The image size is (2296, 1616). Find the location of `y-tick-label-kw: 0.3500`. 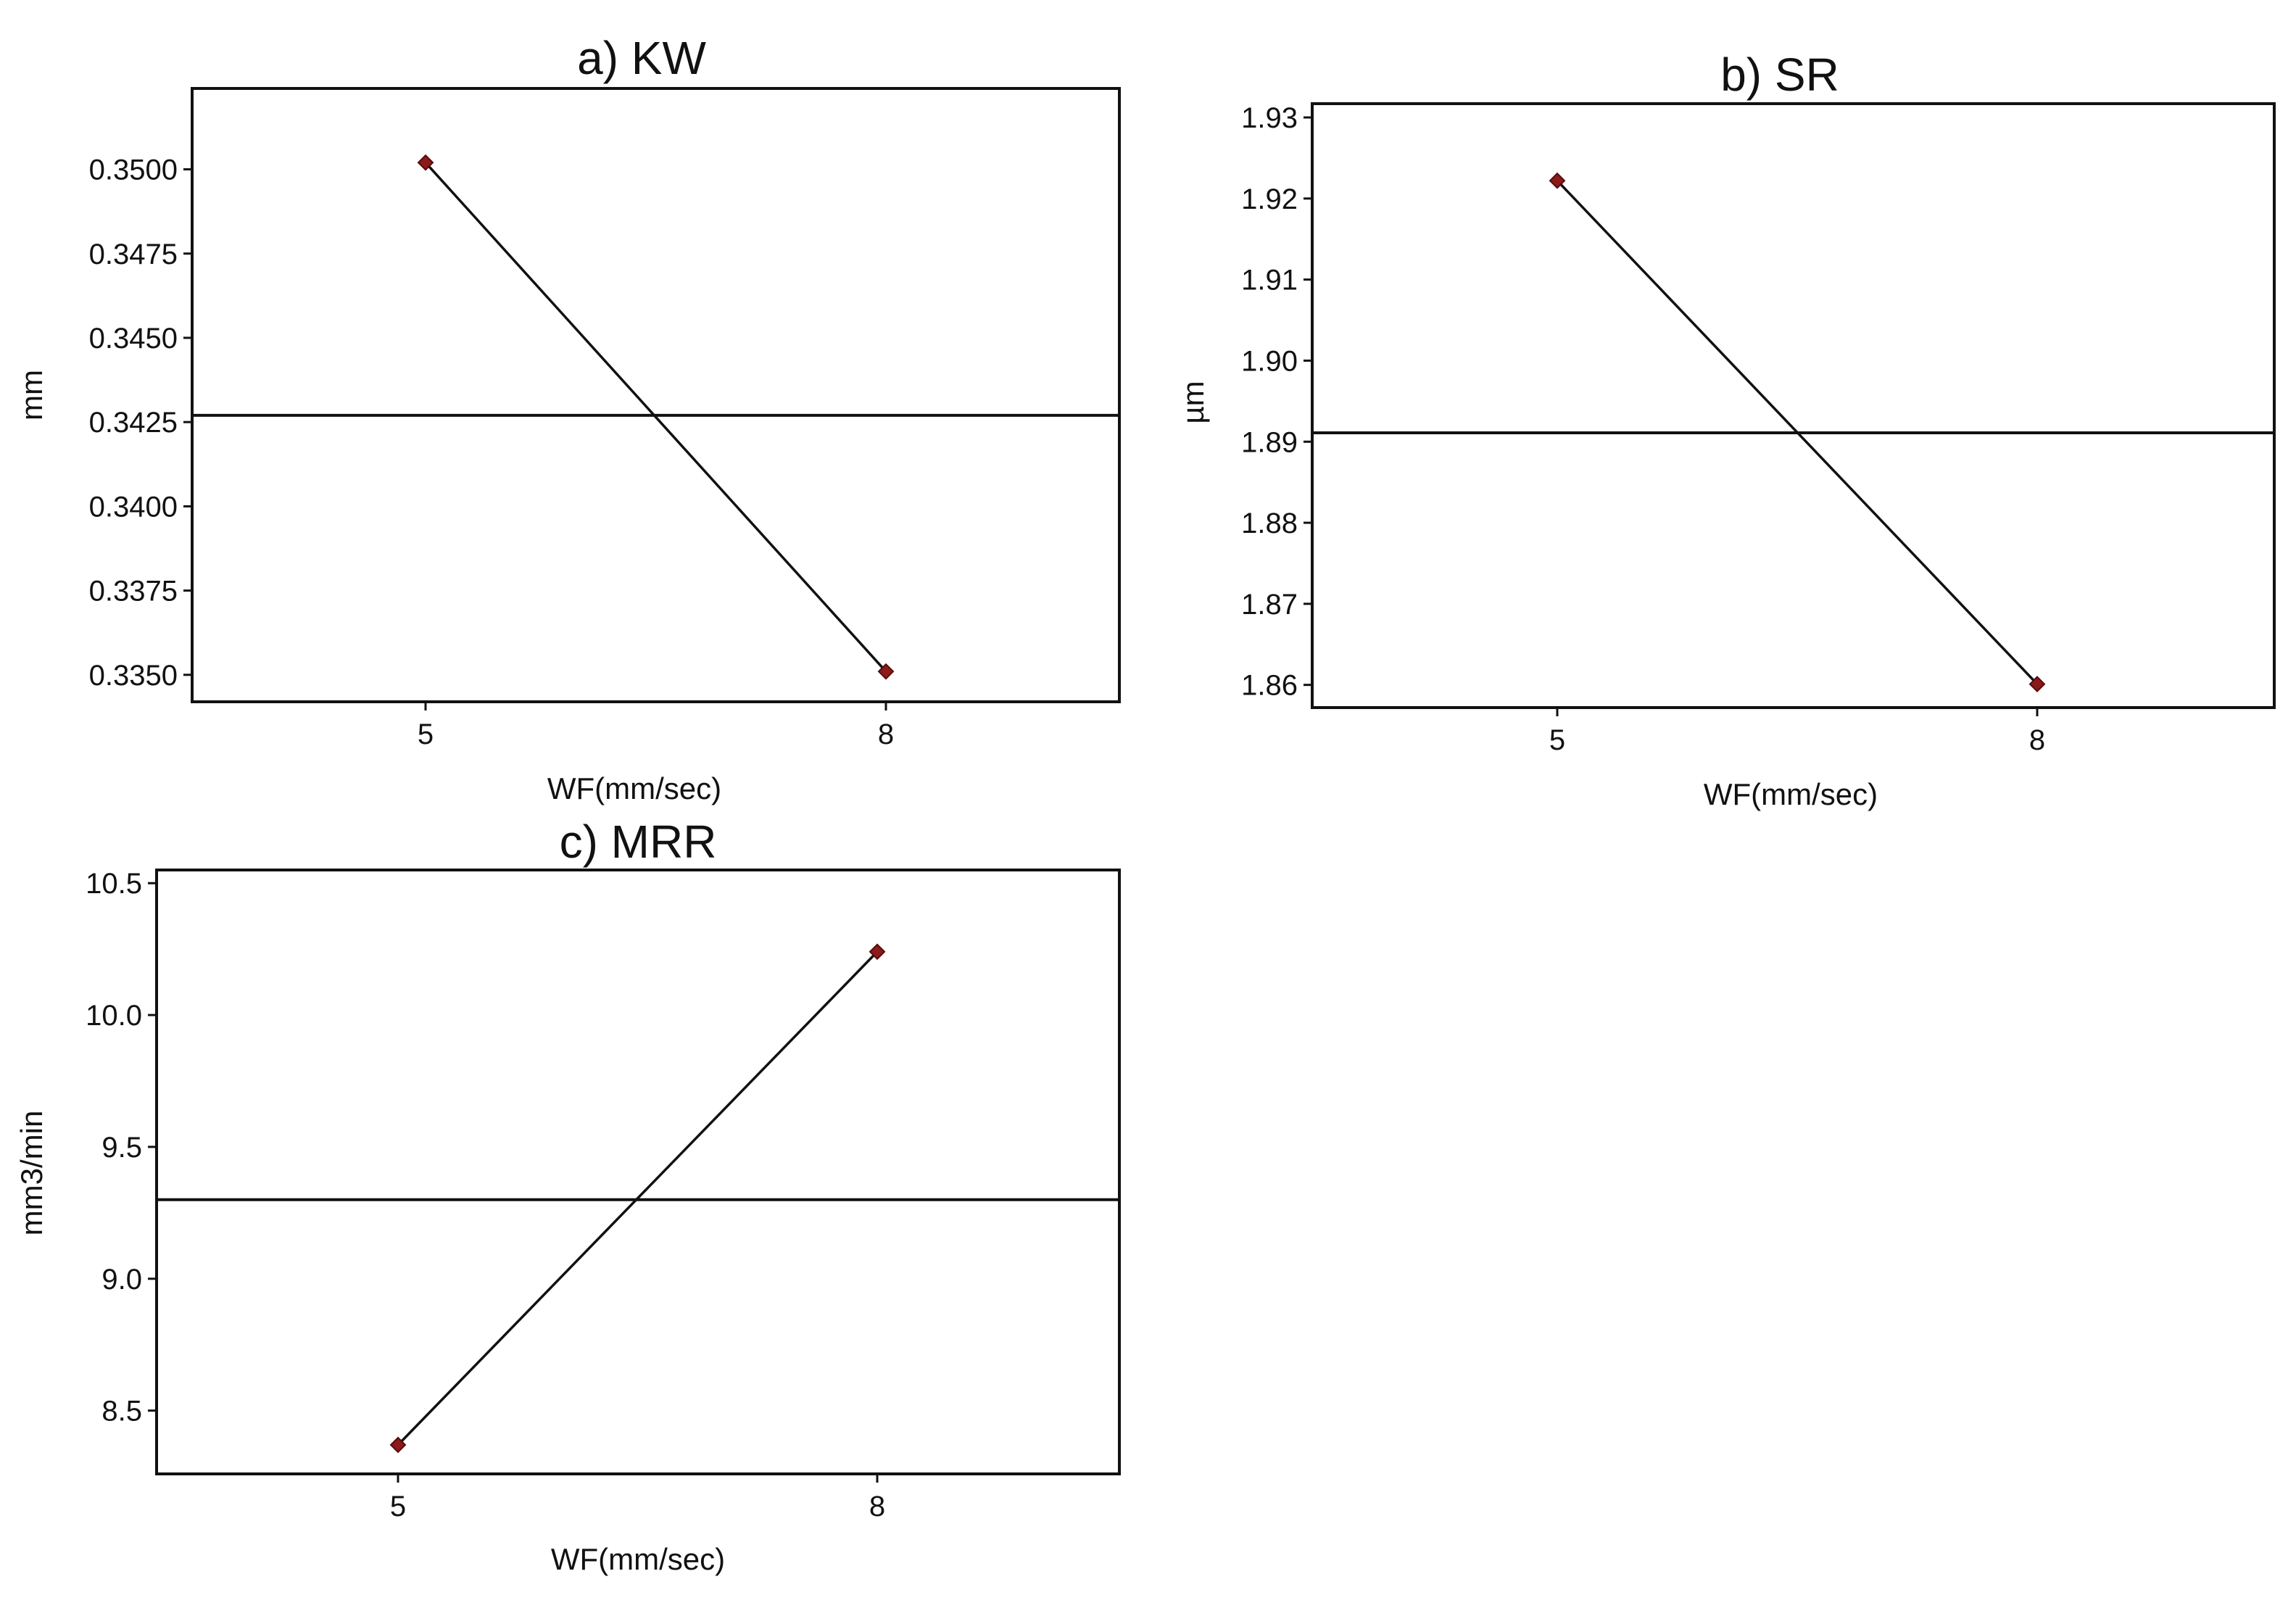

y-tick-label-kw: 0.3500 is located at coordinates (133, 170).